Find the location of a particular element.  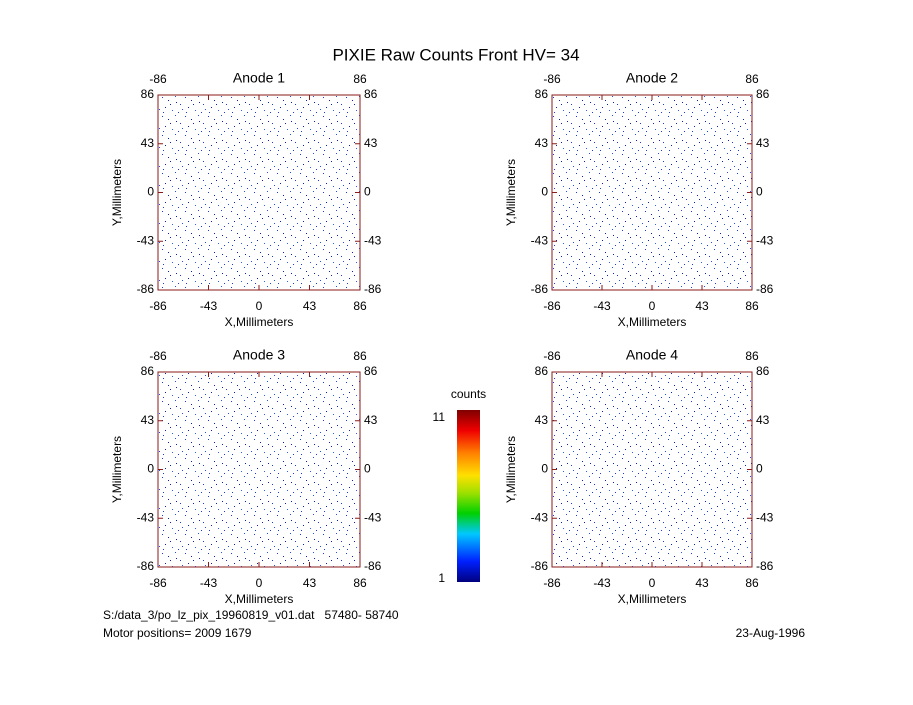

figure-title: PIXIE Raw Counts Front HV= 34 is located at coordinates (455, 54).